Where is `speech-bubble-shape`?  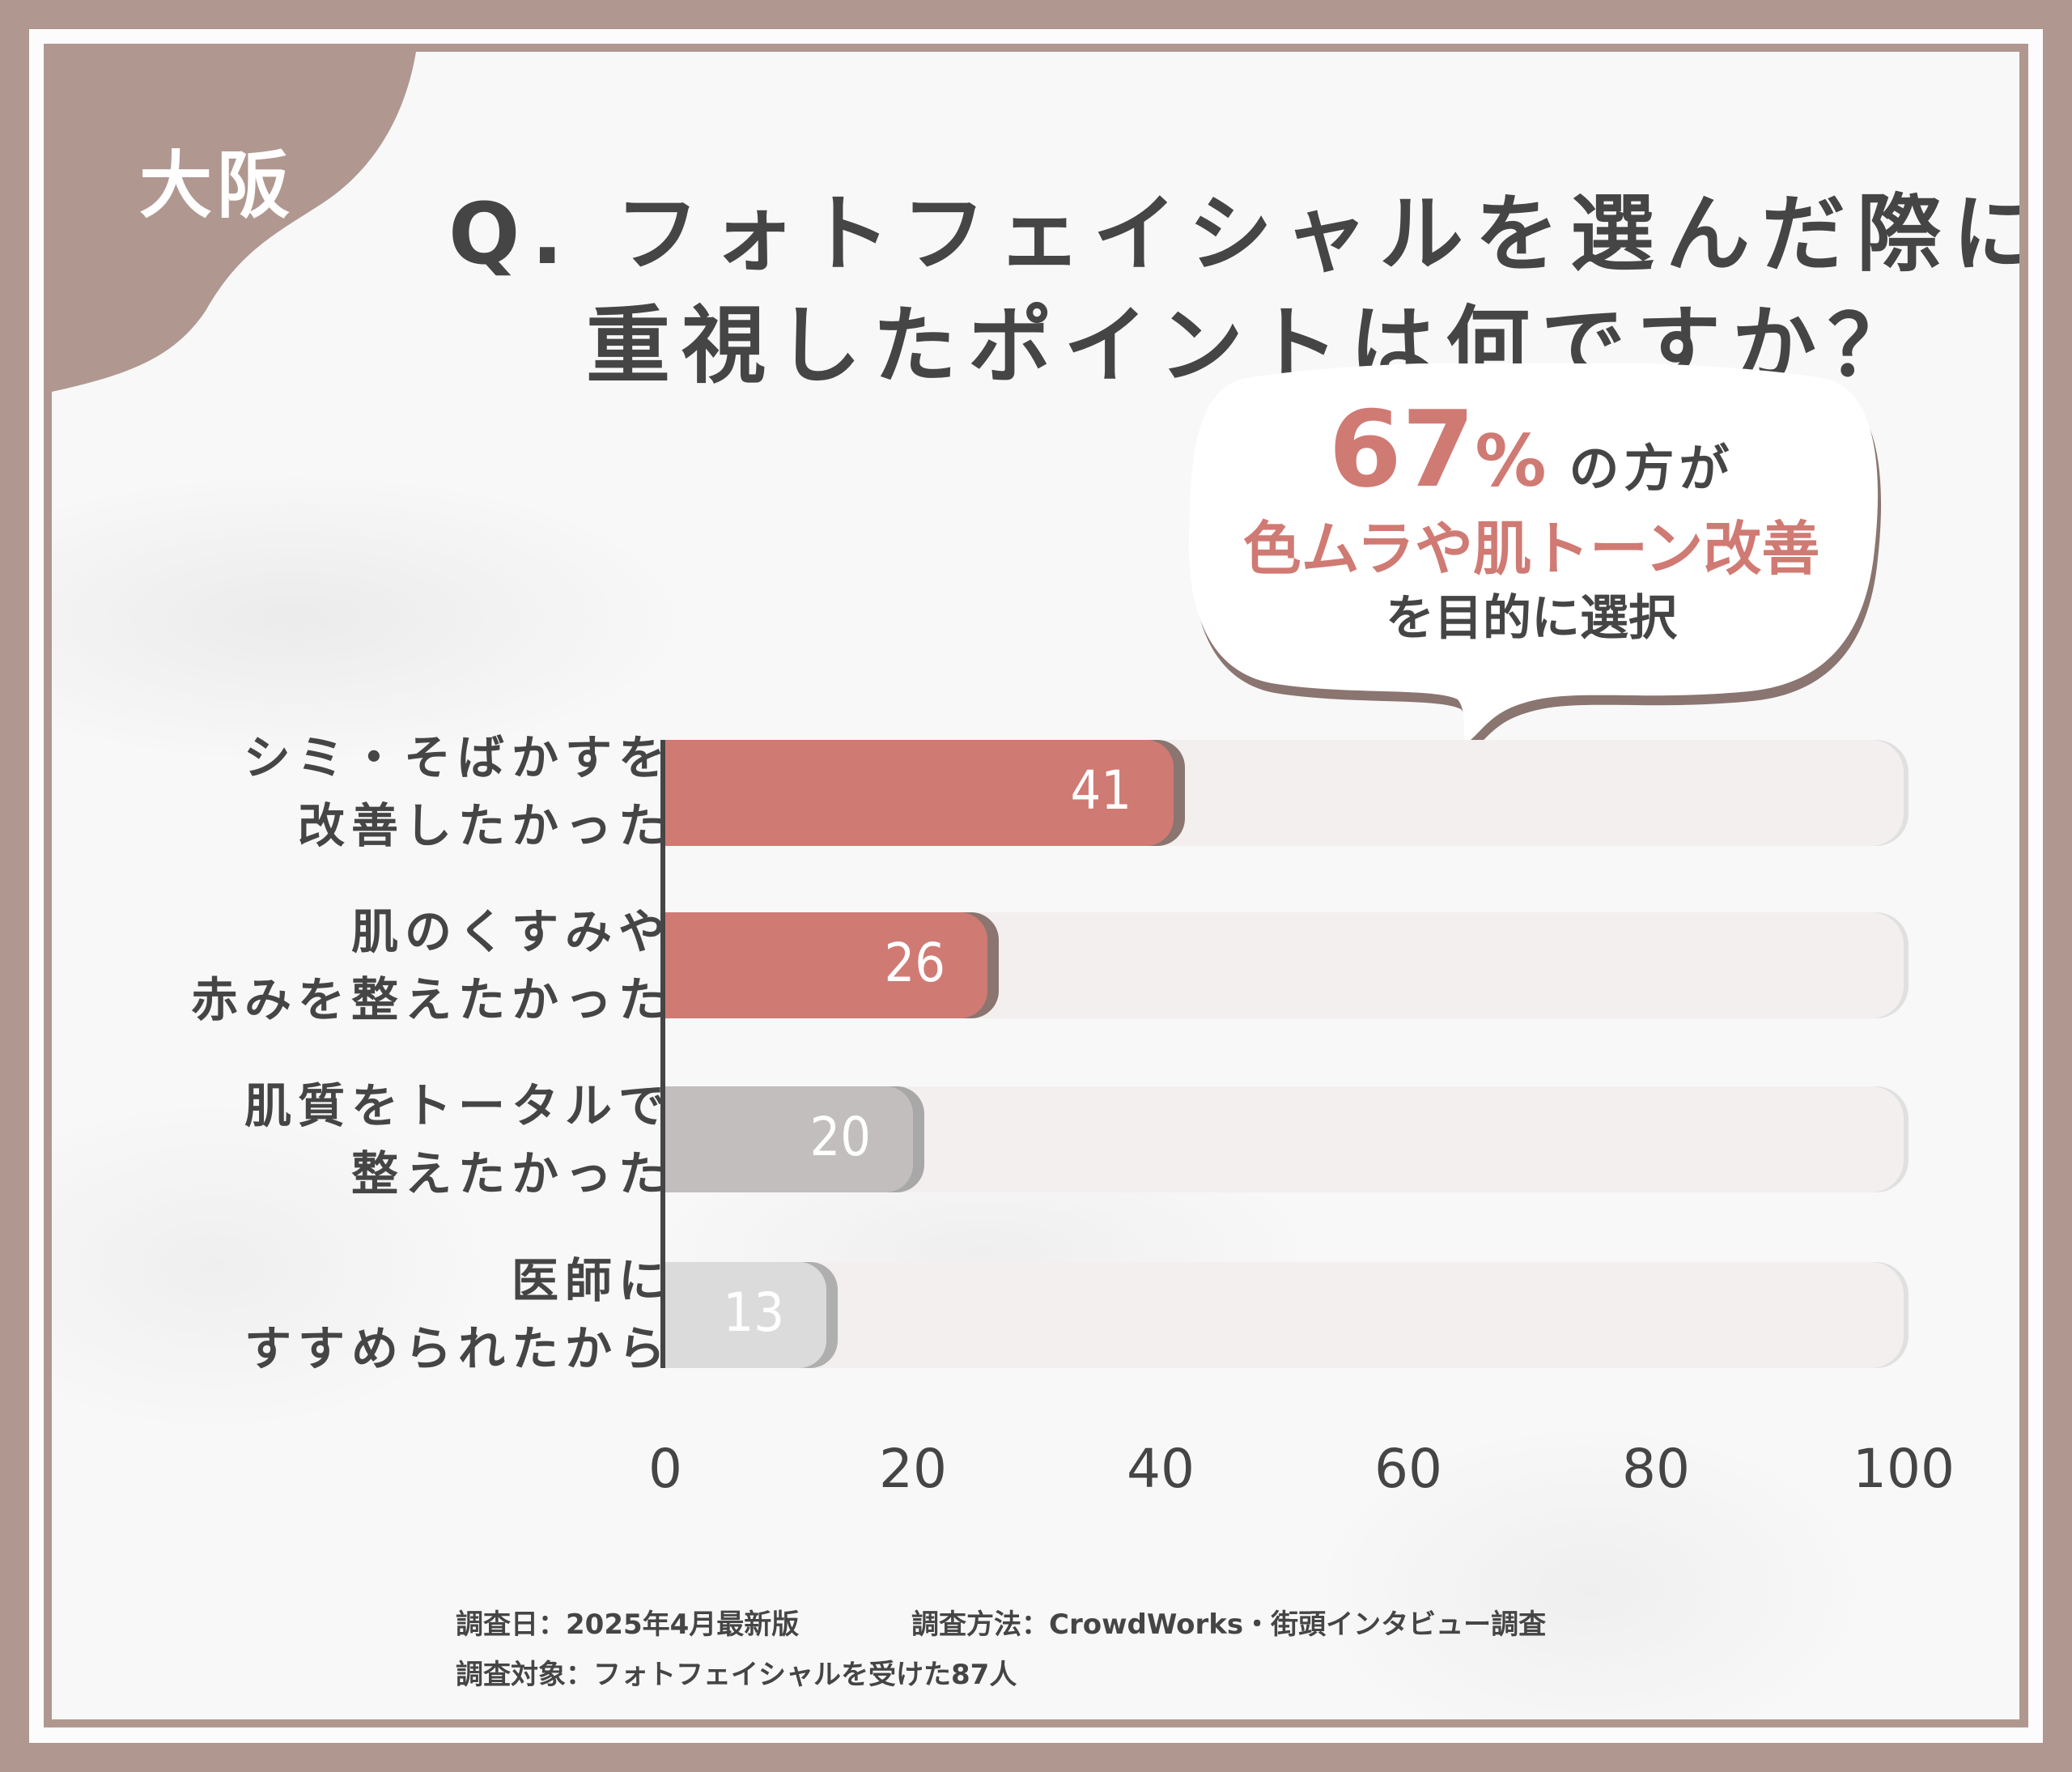
speech-bubble-shape is located at coordinates (1535, 558).